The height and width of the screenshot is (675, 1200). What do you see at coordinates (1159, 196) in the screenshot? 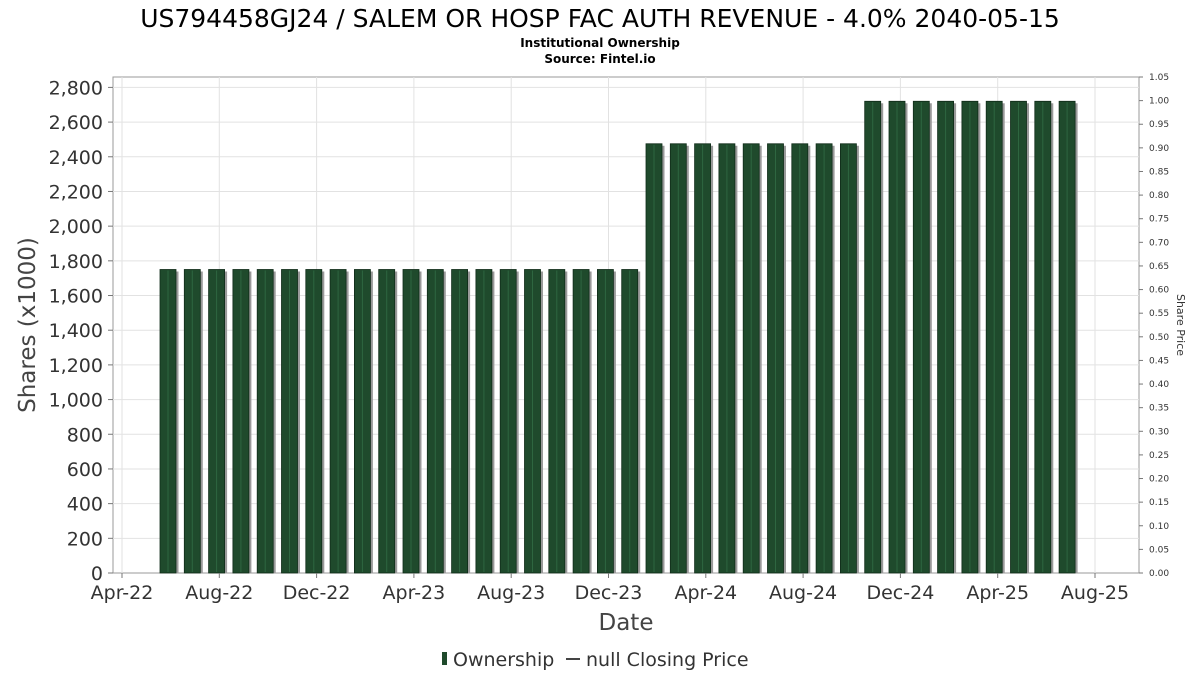
I see `y2-tick-label: 0.80` at bounding box center [1159, 196].